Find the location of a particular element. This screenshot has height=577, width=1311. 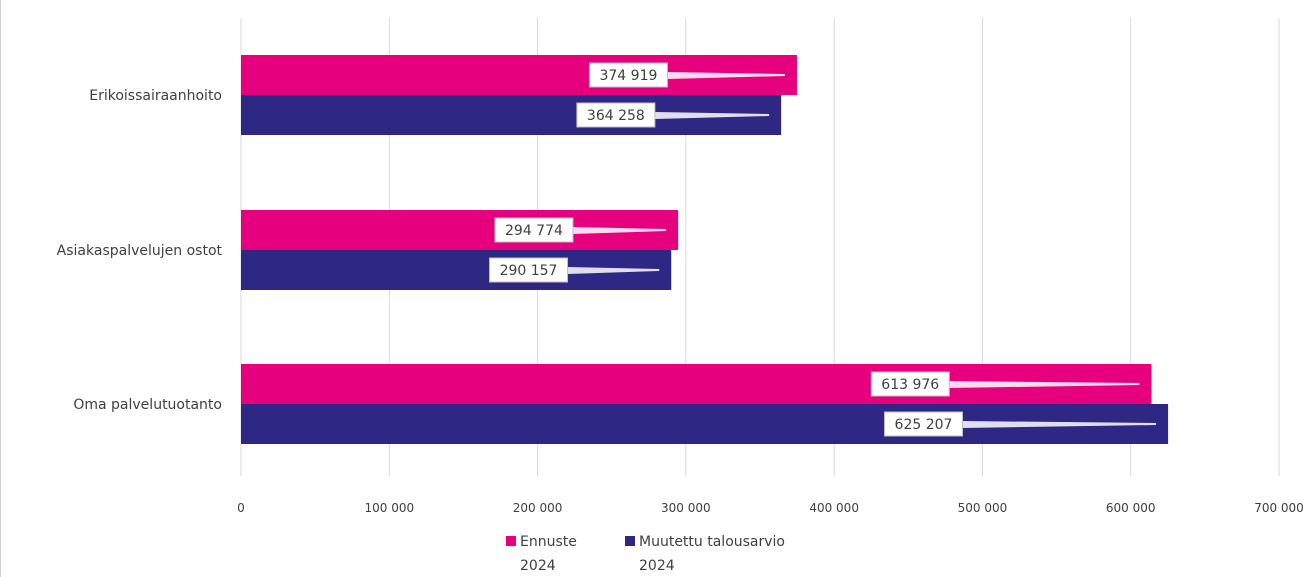

legend: Ennuste 2024 Muutettu talousarvio 2024 is located at coordinates (645, 554).